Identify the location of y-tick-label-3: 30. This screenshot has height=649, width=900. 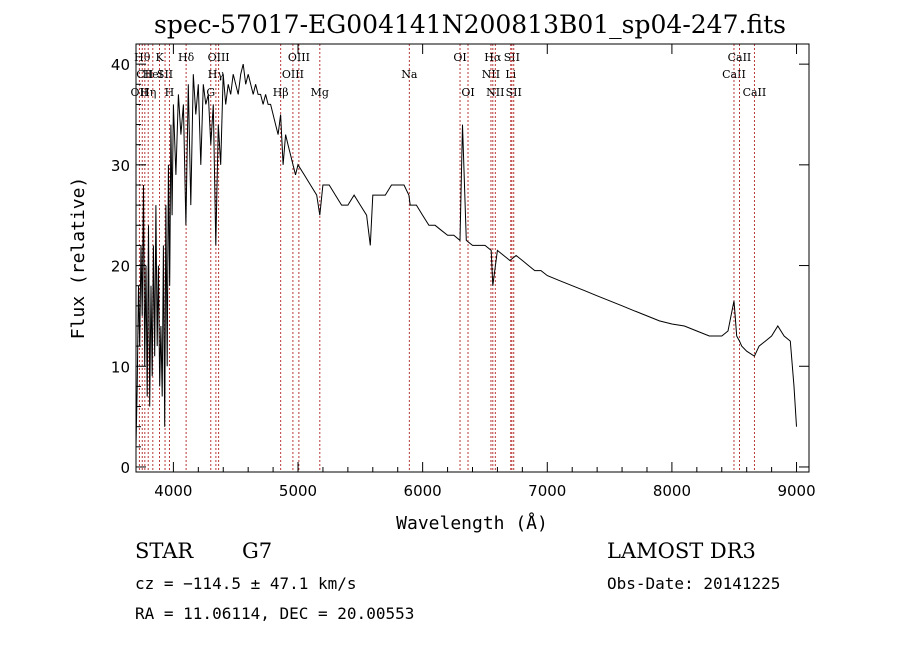
(120, 166).